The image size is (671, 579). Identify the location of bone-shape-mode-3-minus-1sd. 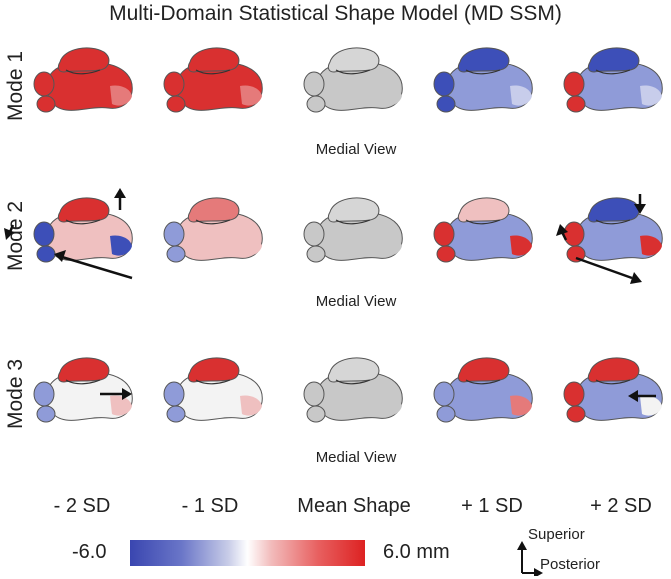
(213, 390).